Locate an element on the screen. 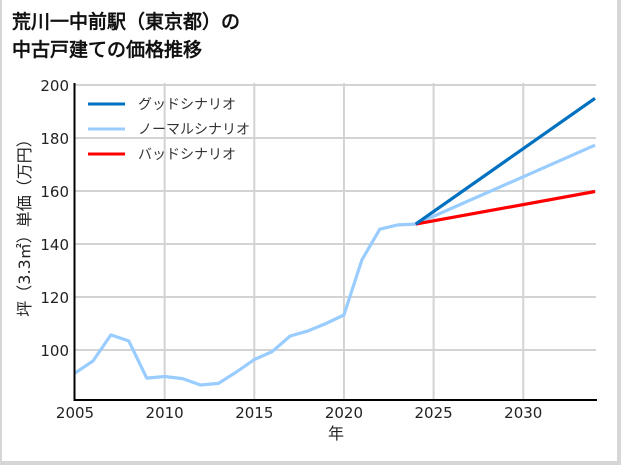 This screenshot has height=465, width=621. legend-label: バッドシナリオ is located at coordinates (187, 155).